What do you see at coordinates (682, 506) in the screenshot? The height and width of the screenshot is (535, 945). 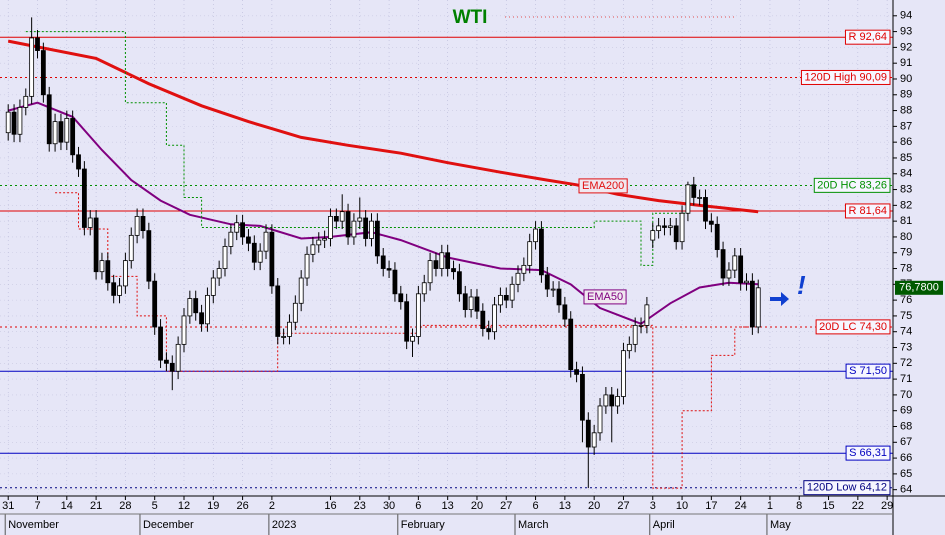 I see `x-tick-label: 10` at bounding box center [682, 506].